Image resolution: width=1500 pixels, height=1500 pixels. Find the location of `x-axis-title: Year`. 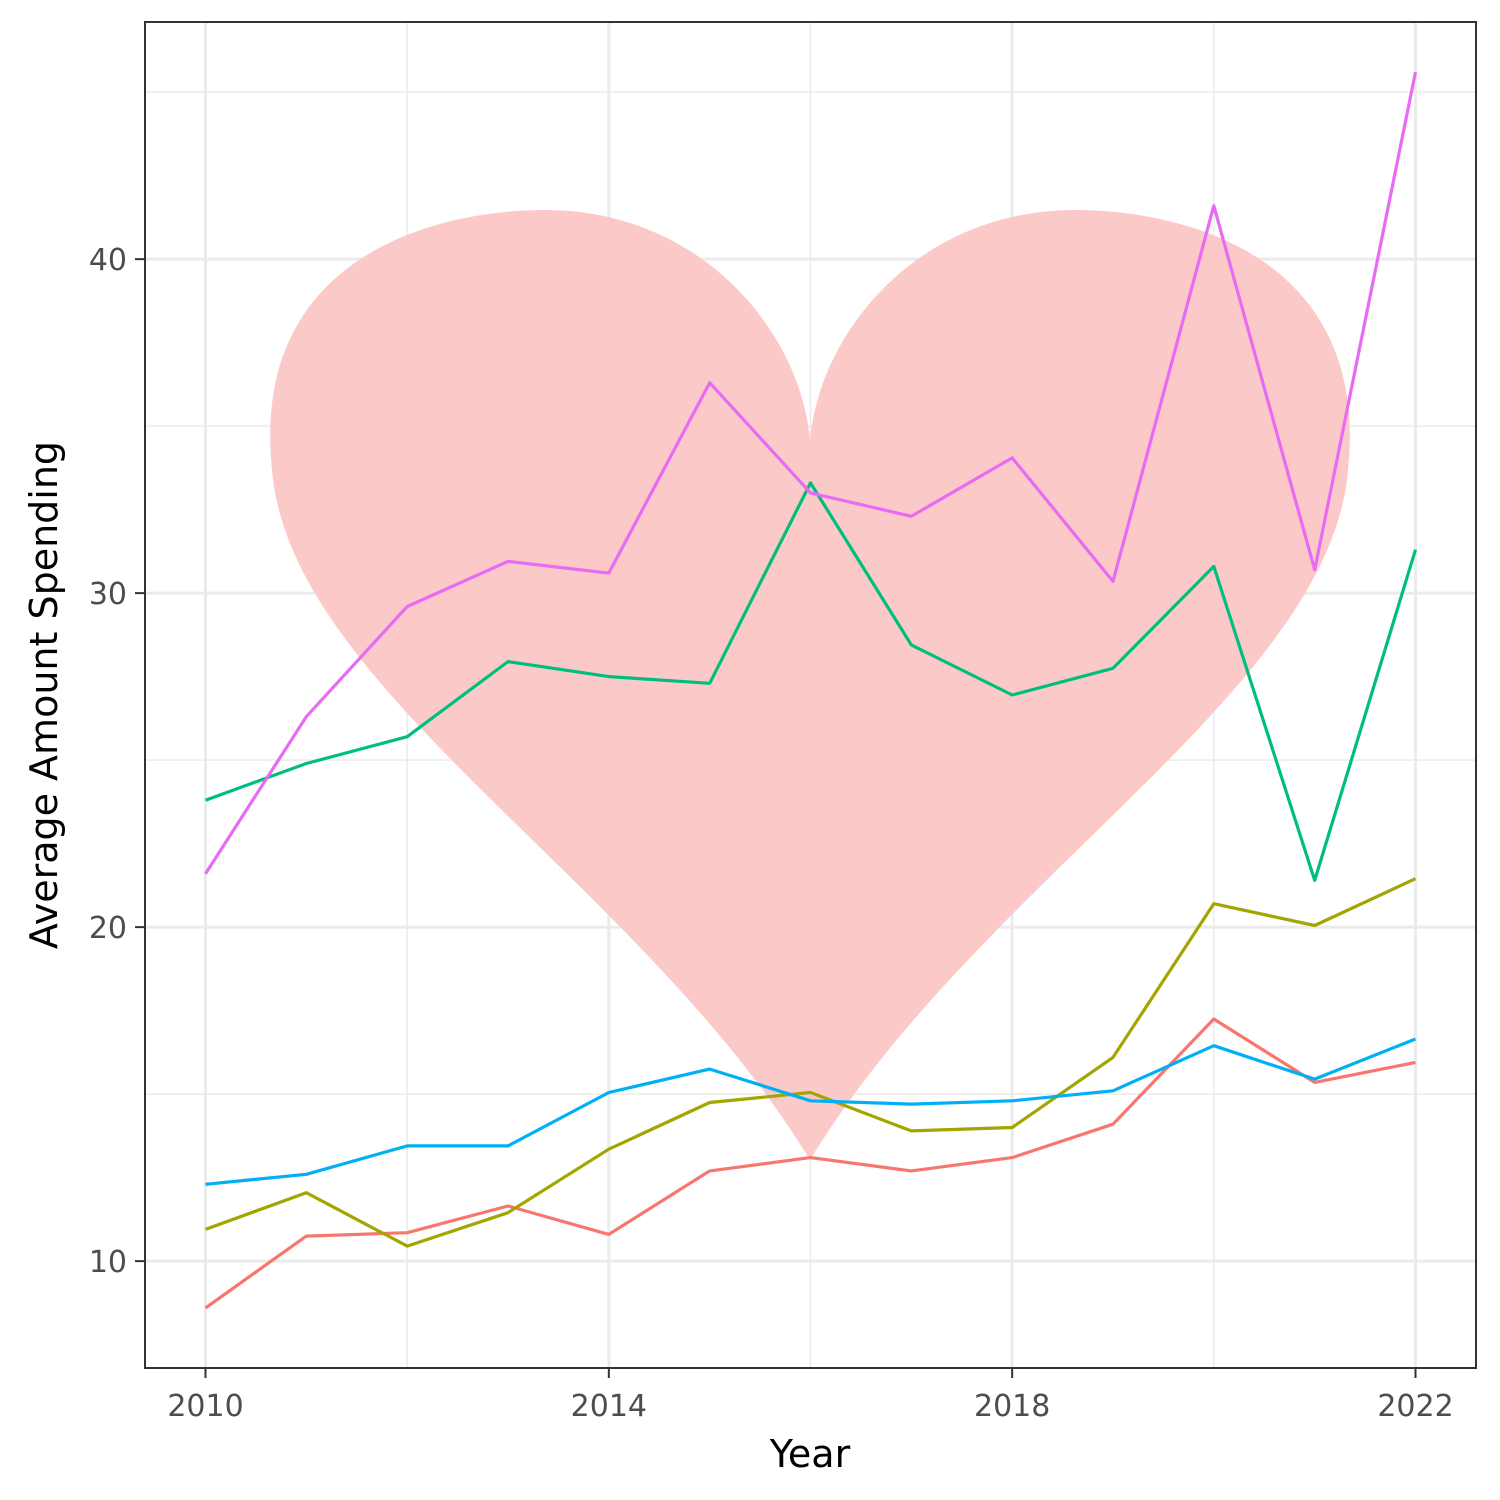

x-axis-title: Year is located at coordinates (810, 1454).